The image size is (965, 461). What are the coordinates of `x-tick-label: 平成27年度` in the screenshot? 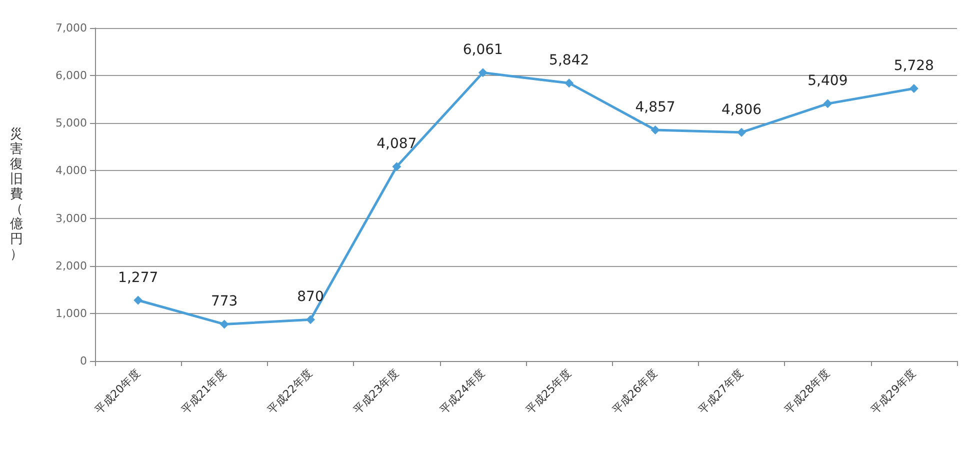 It's located at (721, 391).